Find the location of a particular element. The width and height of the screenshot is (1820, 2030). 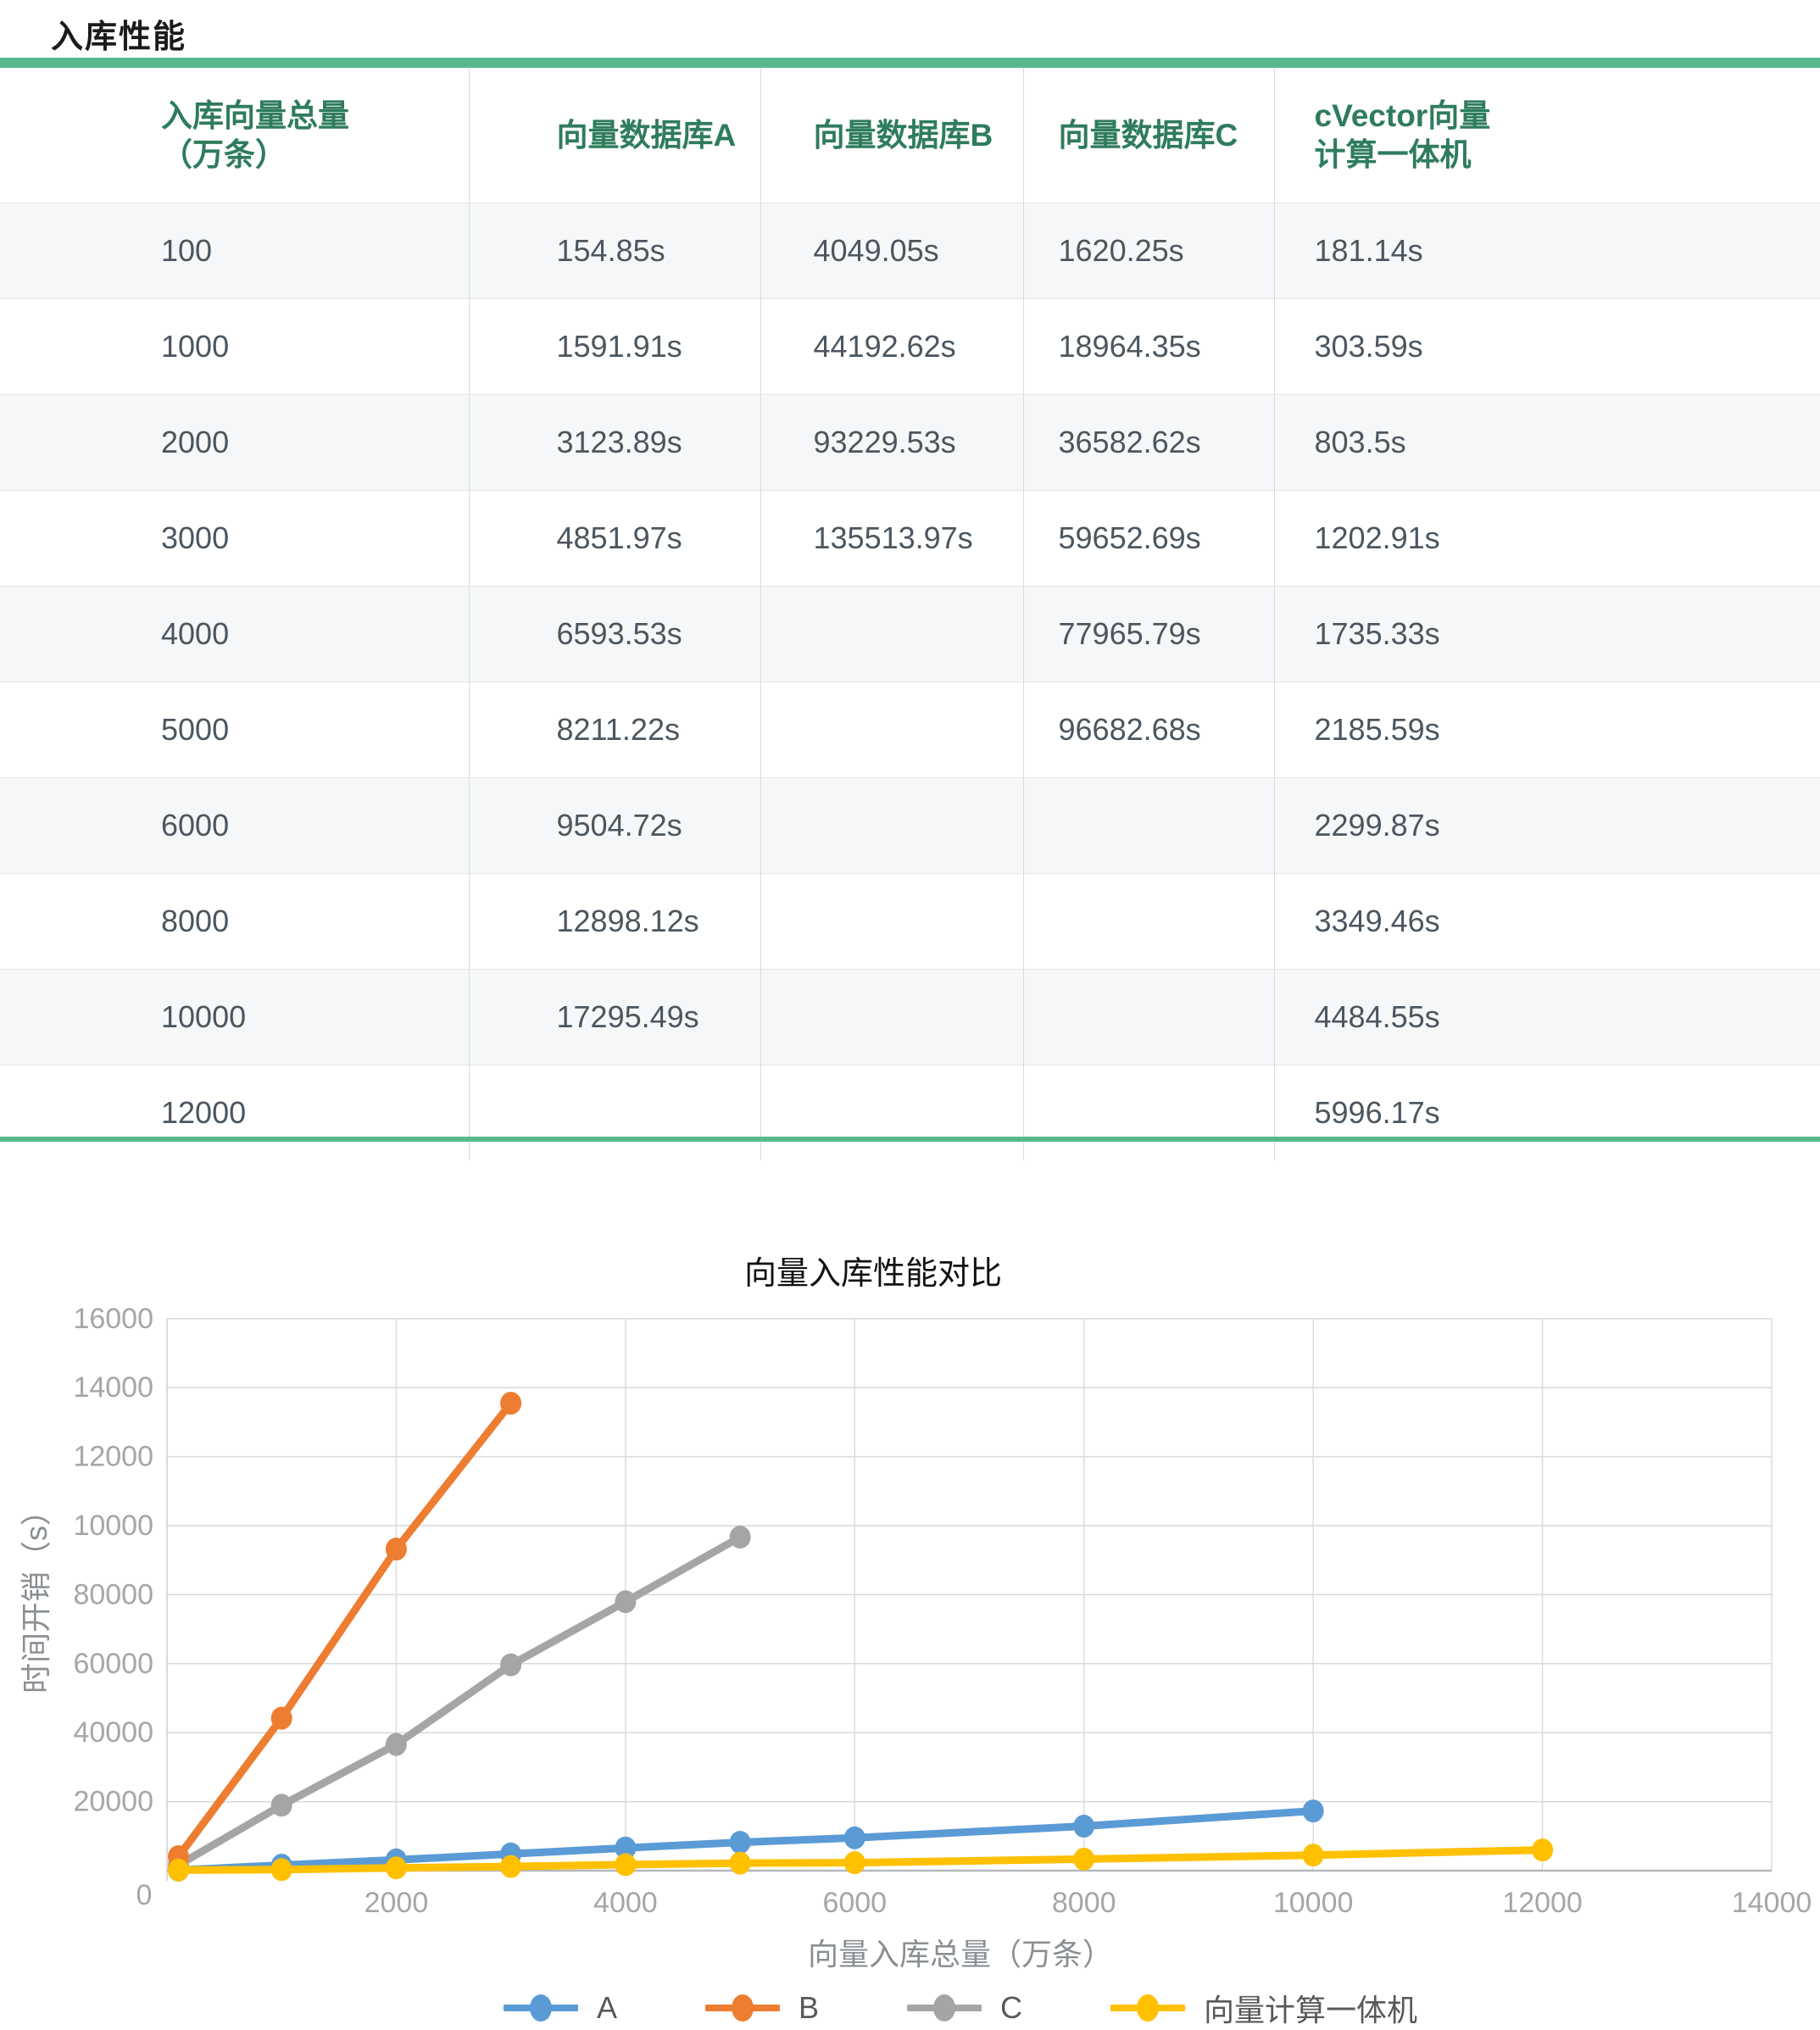

table-row: 12000 5996.17s is located at coordinates (910, 1112).